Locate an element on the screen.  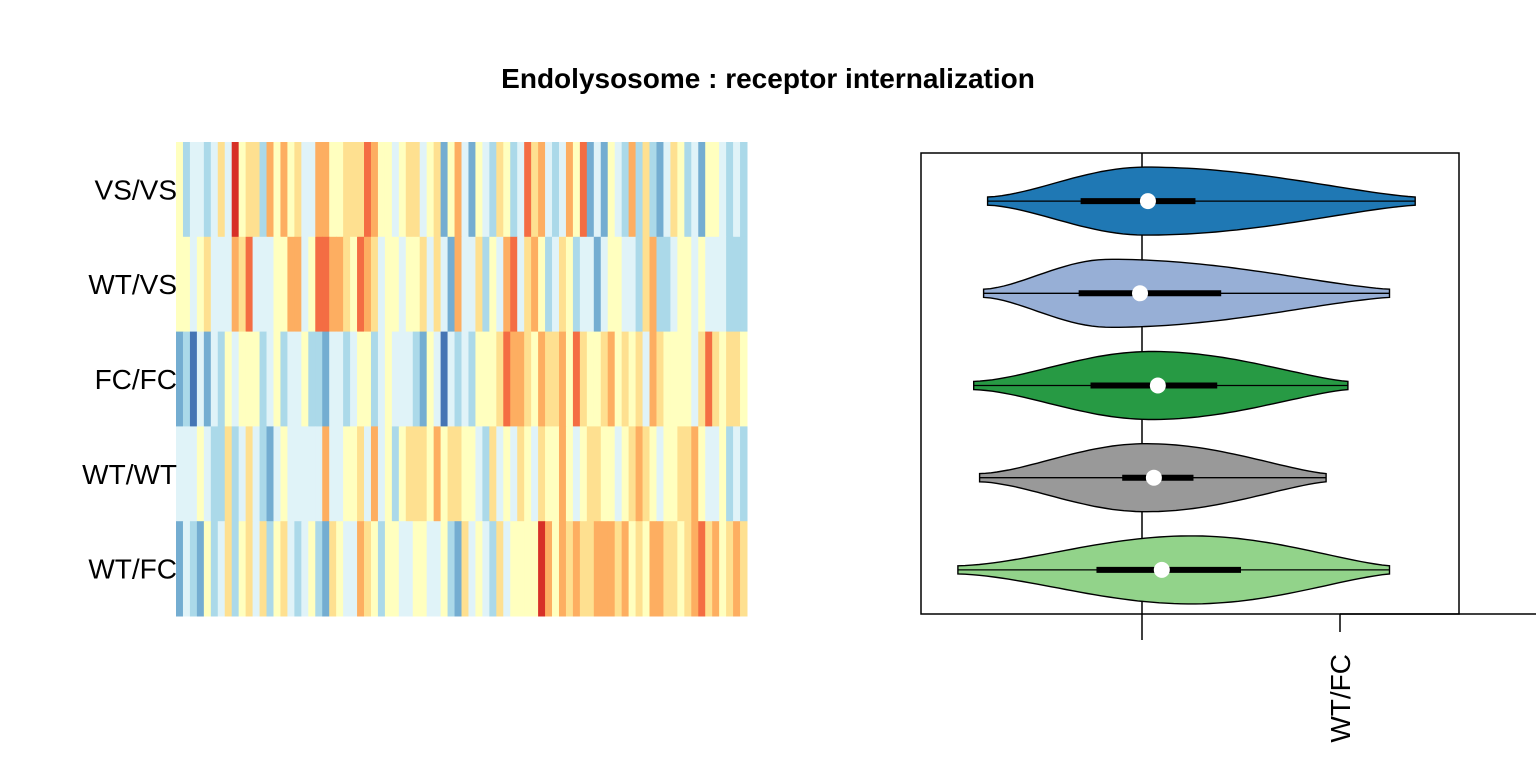
heatmap-row-label: WT/WT is located at coordinates (129, 474).